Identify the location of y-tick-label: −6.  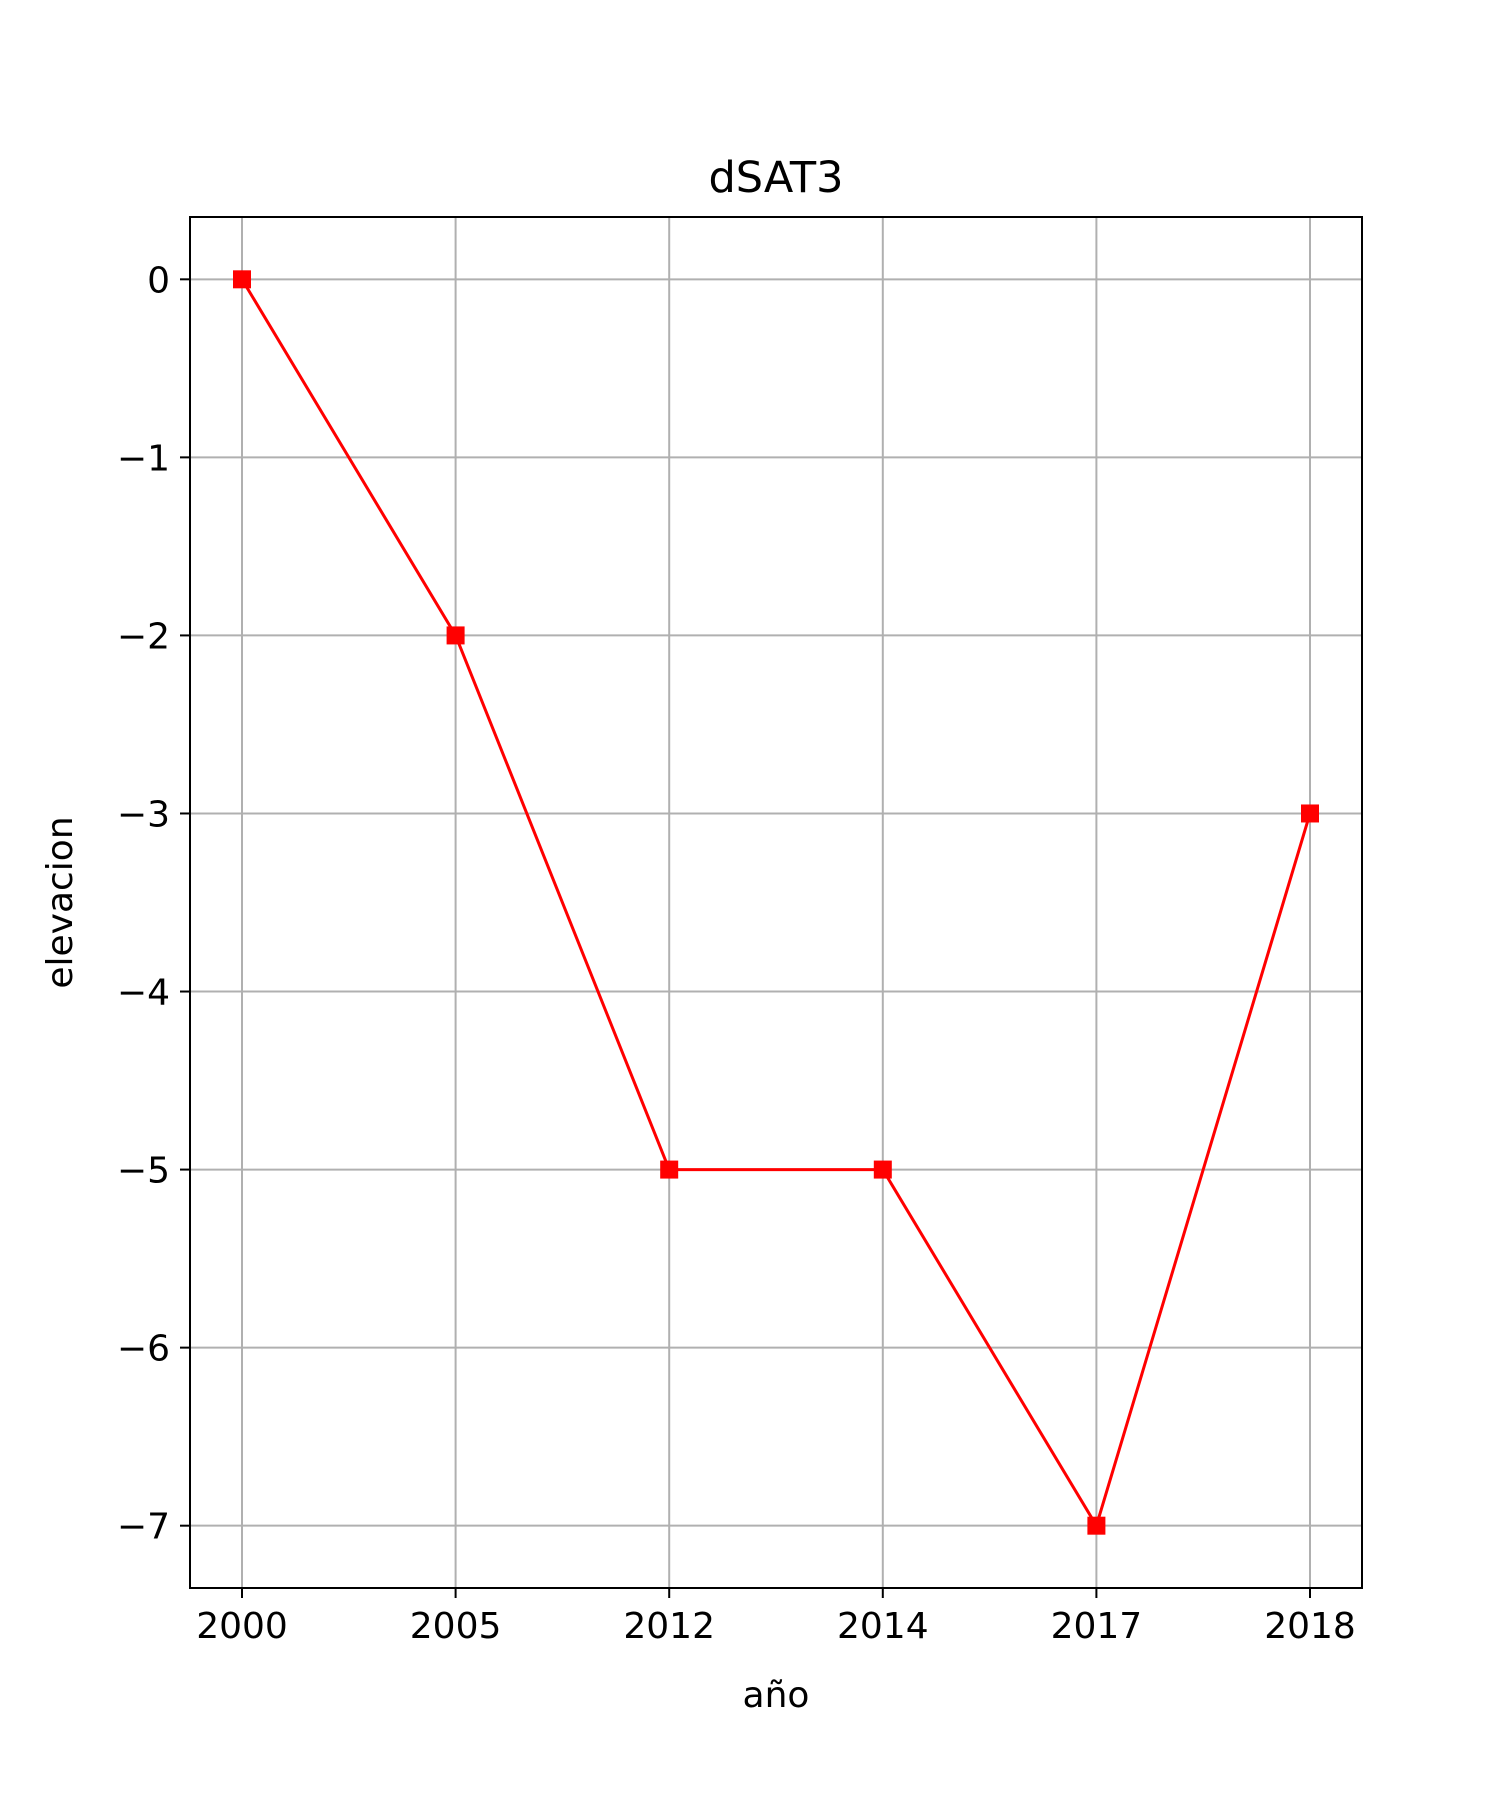
(143, 1349).